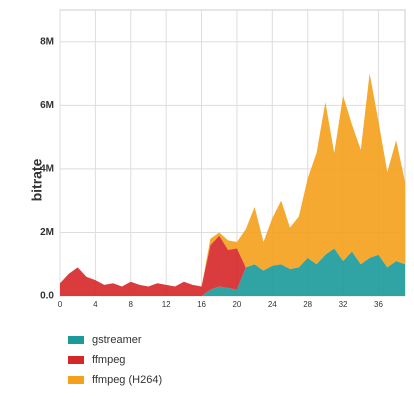  I want to click on x-tick-label: 12, so click(166, 304).